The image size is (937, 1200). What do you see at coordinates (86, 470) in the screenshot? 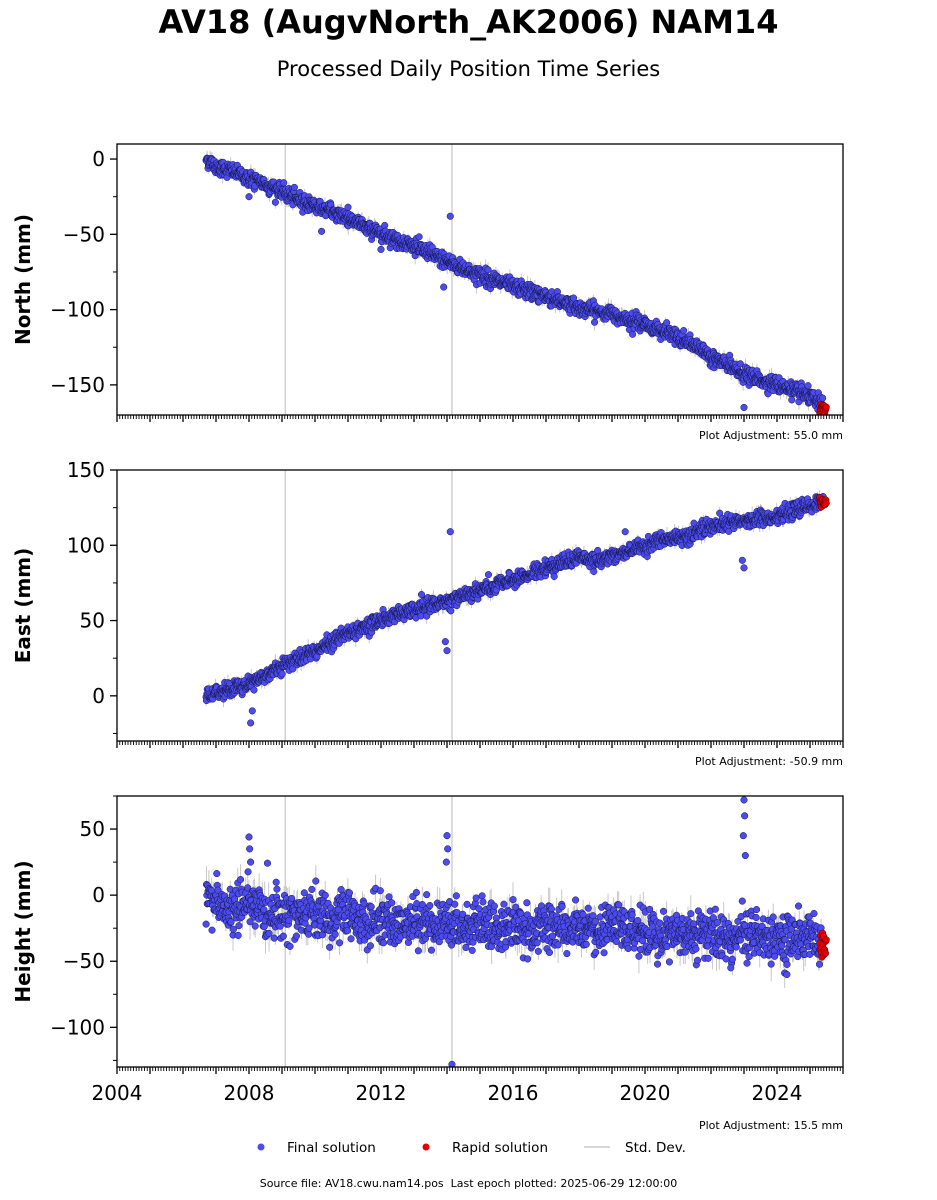
I see `y-tick-label: 150` at bounding box center [86, 470].